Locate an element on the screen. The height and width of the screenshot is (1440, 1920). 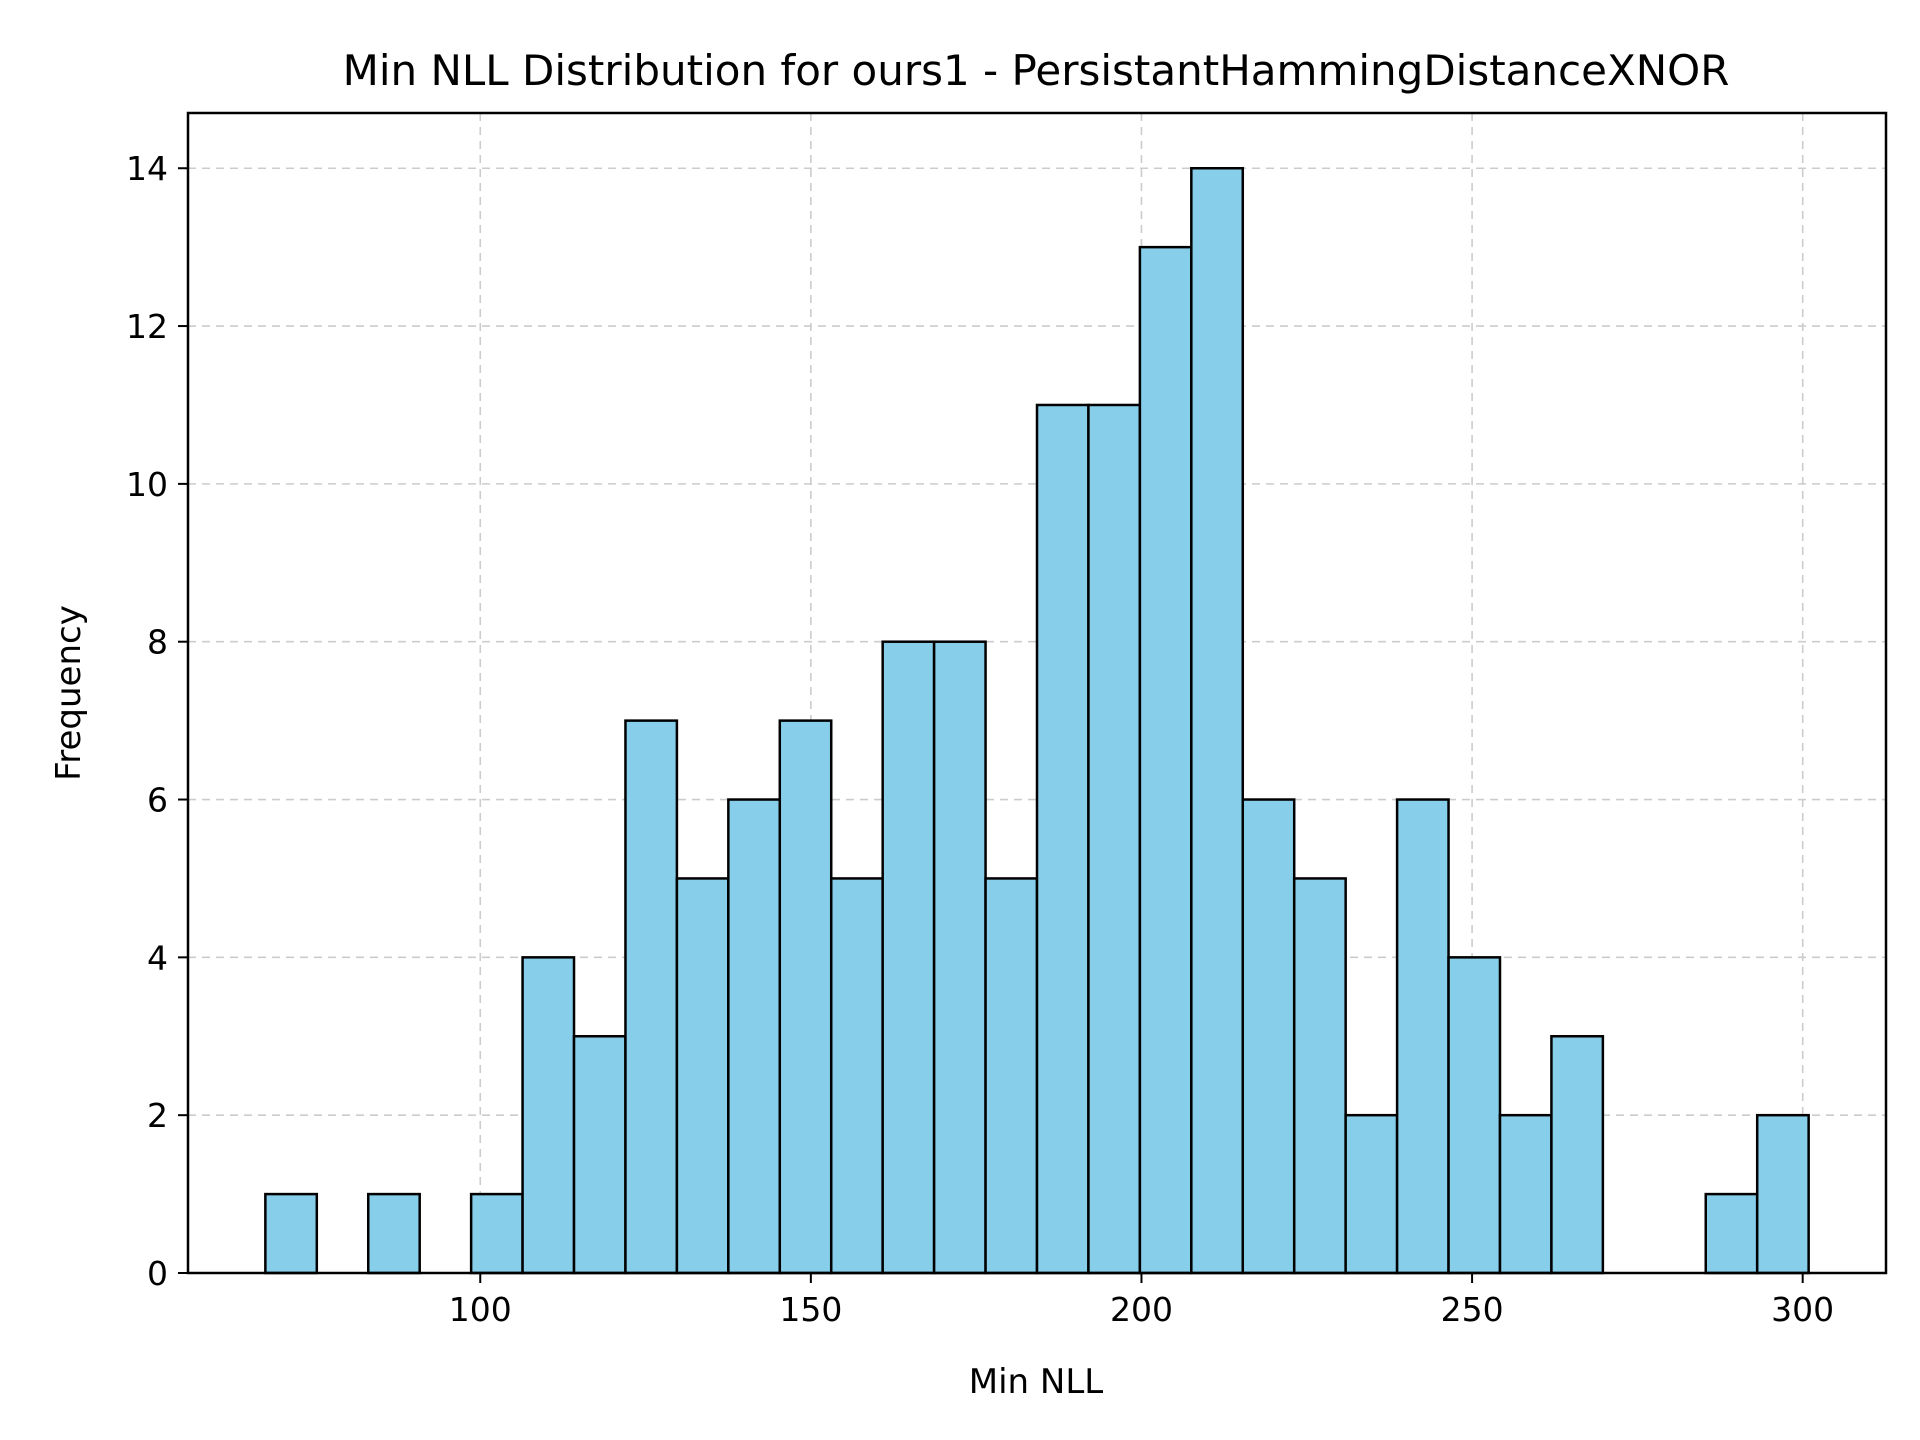
y-tick-label: 6 is located at coordinates (157, 800).